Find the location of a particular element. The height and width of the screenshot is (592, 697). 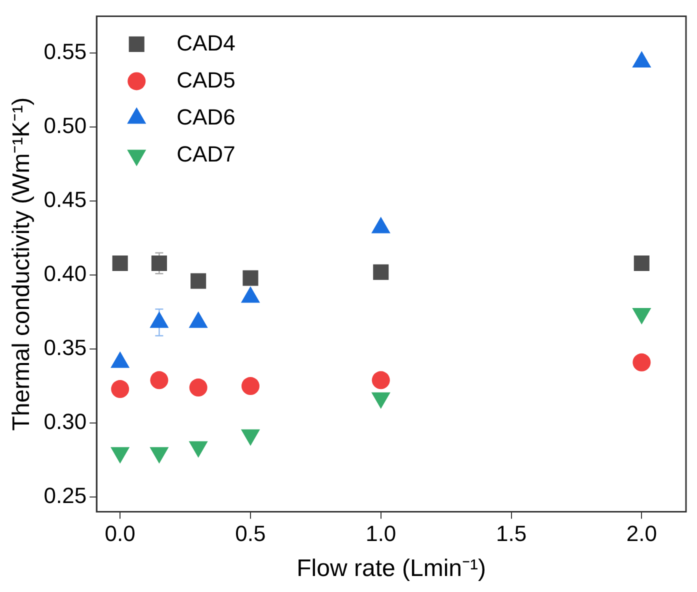

x-tick-label: 2.0 is located at coordinates (641, 533).